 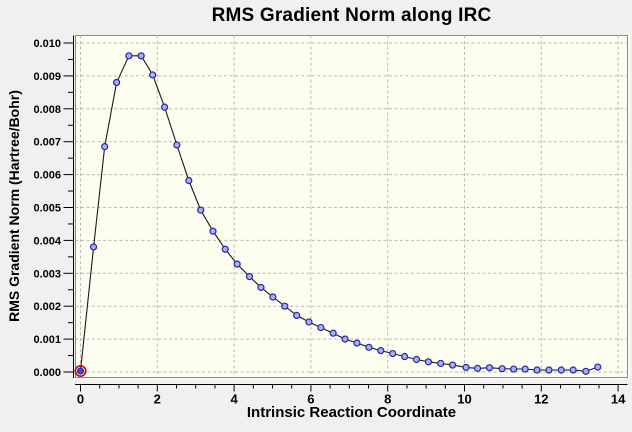 What do you see at coordinates (47, 373) in the screenshot?
I see `y-tick-label: 0.000` at bounding box center [47, 373].